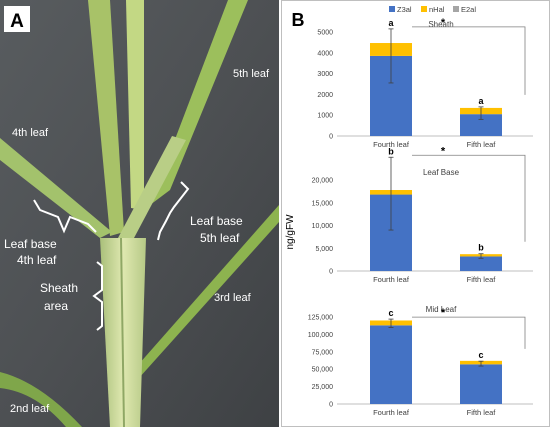 This screenshot has height=427, width=550. I want to click on chart-1-ytick-label: 4000, so click(325, 53).